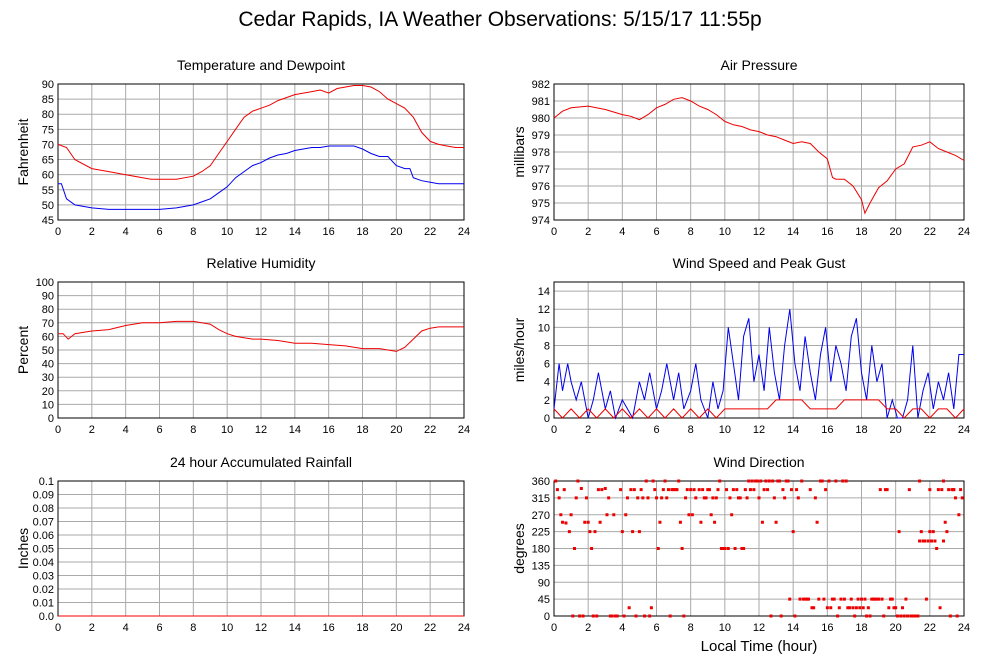 This screenshot has height=660, width=1000. Describe the element at coordinates (547, 419) in the screenshot. I see `y-tick-label: 0` at that location.